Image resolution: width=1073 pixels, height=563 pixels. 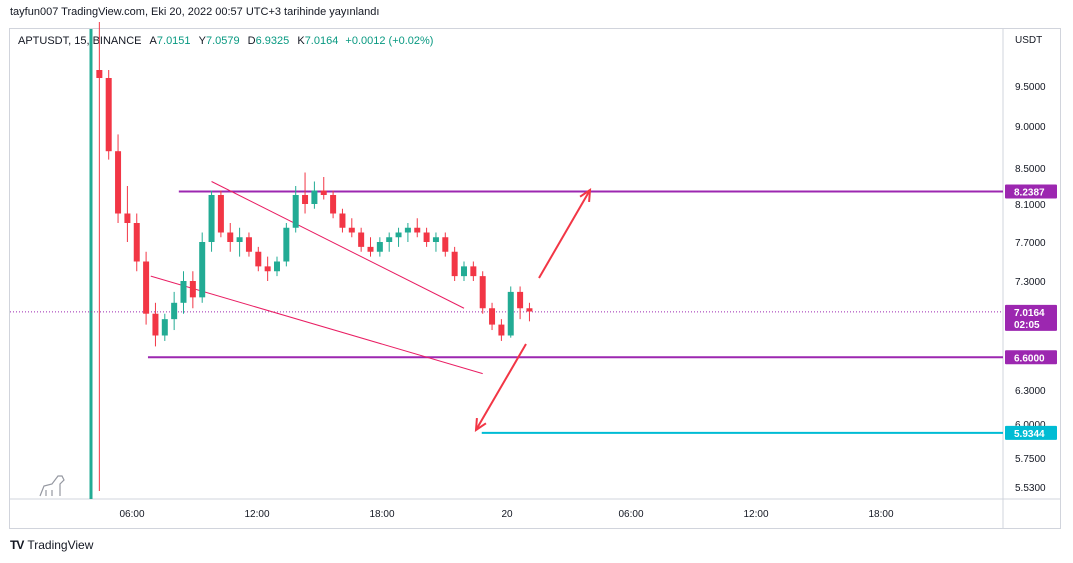 What do you see at coordinates (301, 41) in the screenshot?
I see `close-label: K` at bounding box center [301, 41].